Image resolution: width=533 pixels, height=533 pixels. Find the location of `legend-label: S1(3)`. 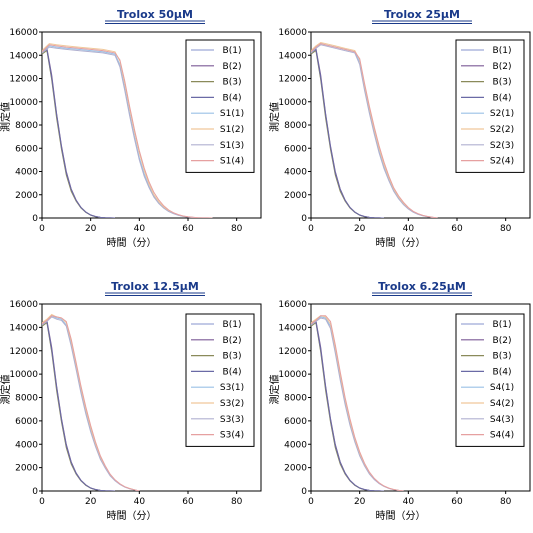

legend-label: S1(3) is located at coordinates (232, 146).